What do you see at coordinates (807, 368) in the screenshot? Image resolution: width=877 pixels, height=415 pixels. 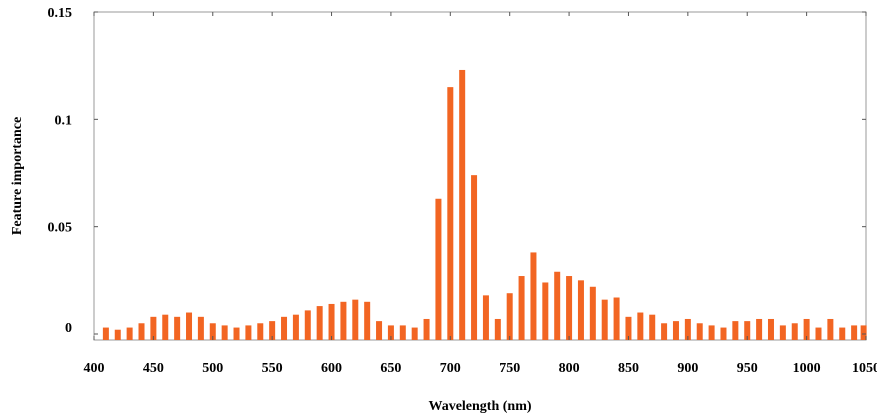 I see `x-tick-label: 1000` at bounding box center [807, 368].